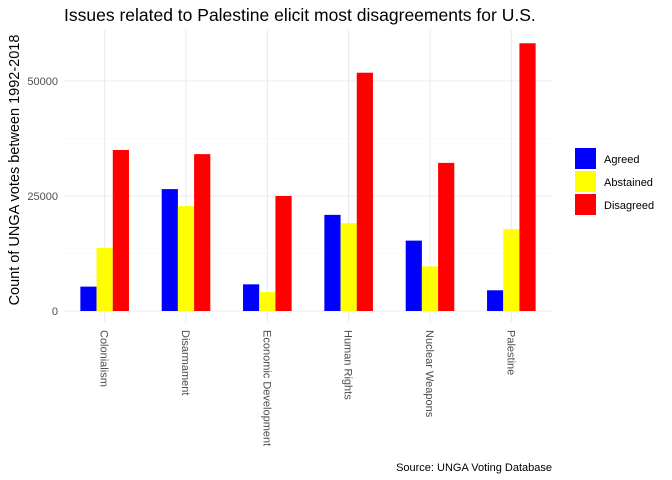 This screenshot has height=480, width=672. Describe the element at coordinates (474, 468) in the screenshot. I see `source-caption: Source: UNGA Voting Database` at that location.